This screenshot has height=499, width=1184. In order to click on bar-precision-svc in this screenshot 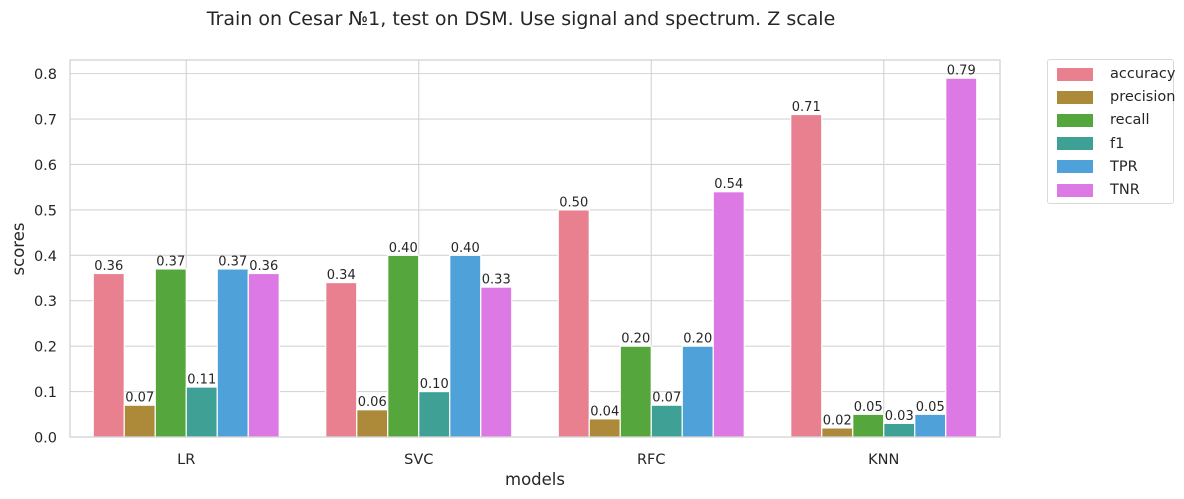, I will do `click(372, 423)`.